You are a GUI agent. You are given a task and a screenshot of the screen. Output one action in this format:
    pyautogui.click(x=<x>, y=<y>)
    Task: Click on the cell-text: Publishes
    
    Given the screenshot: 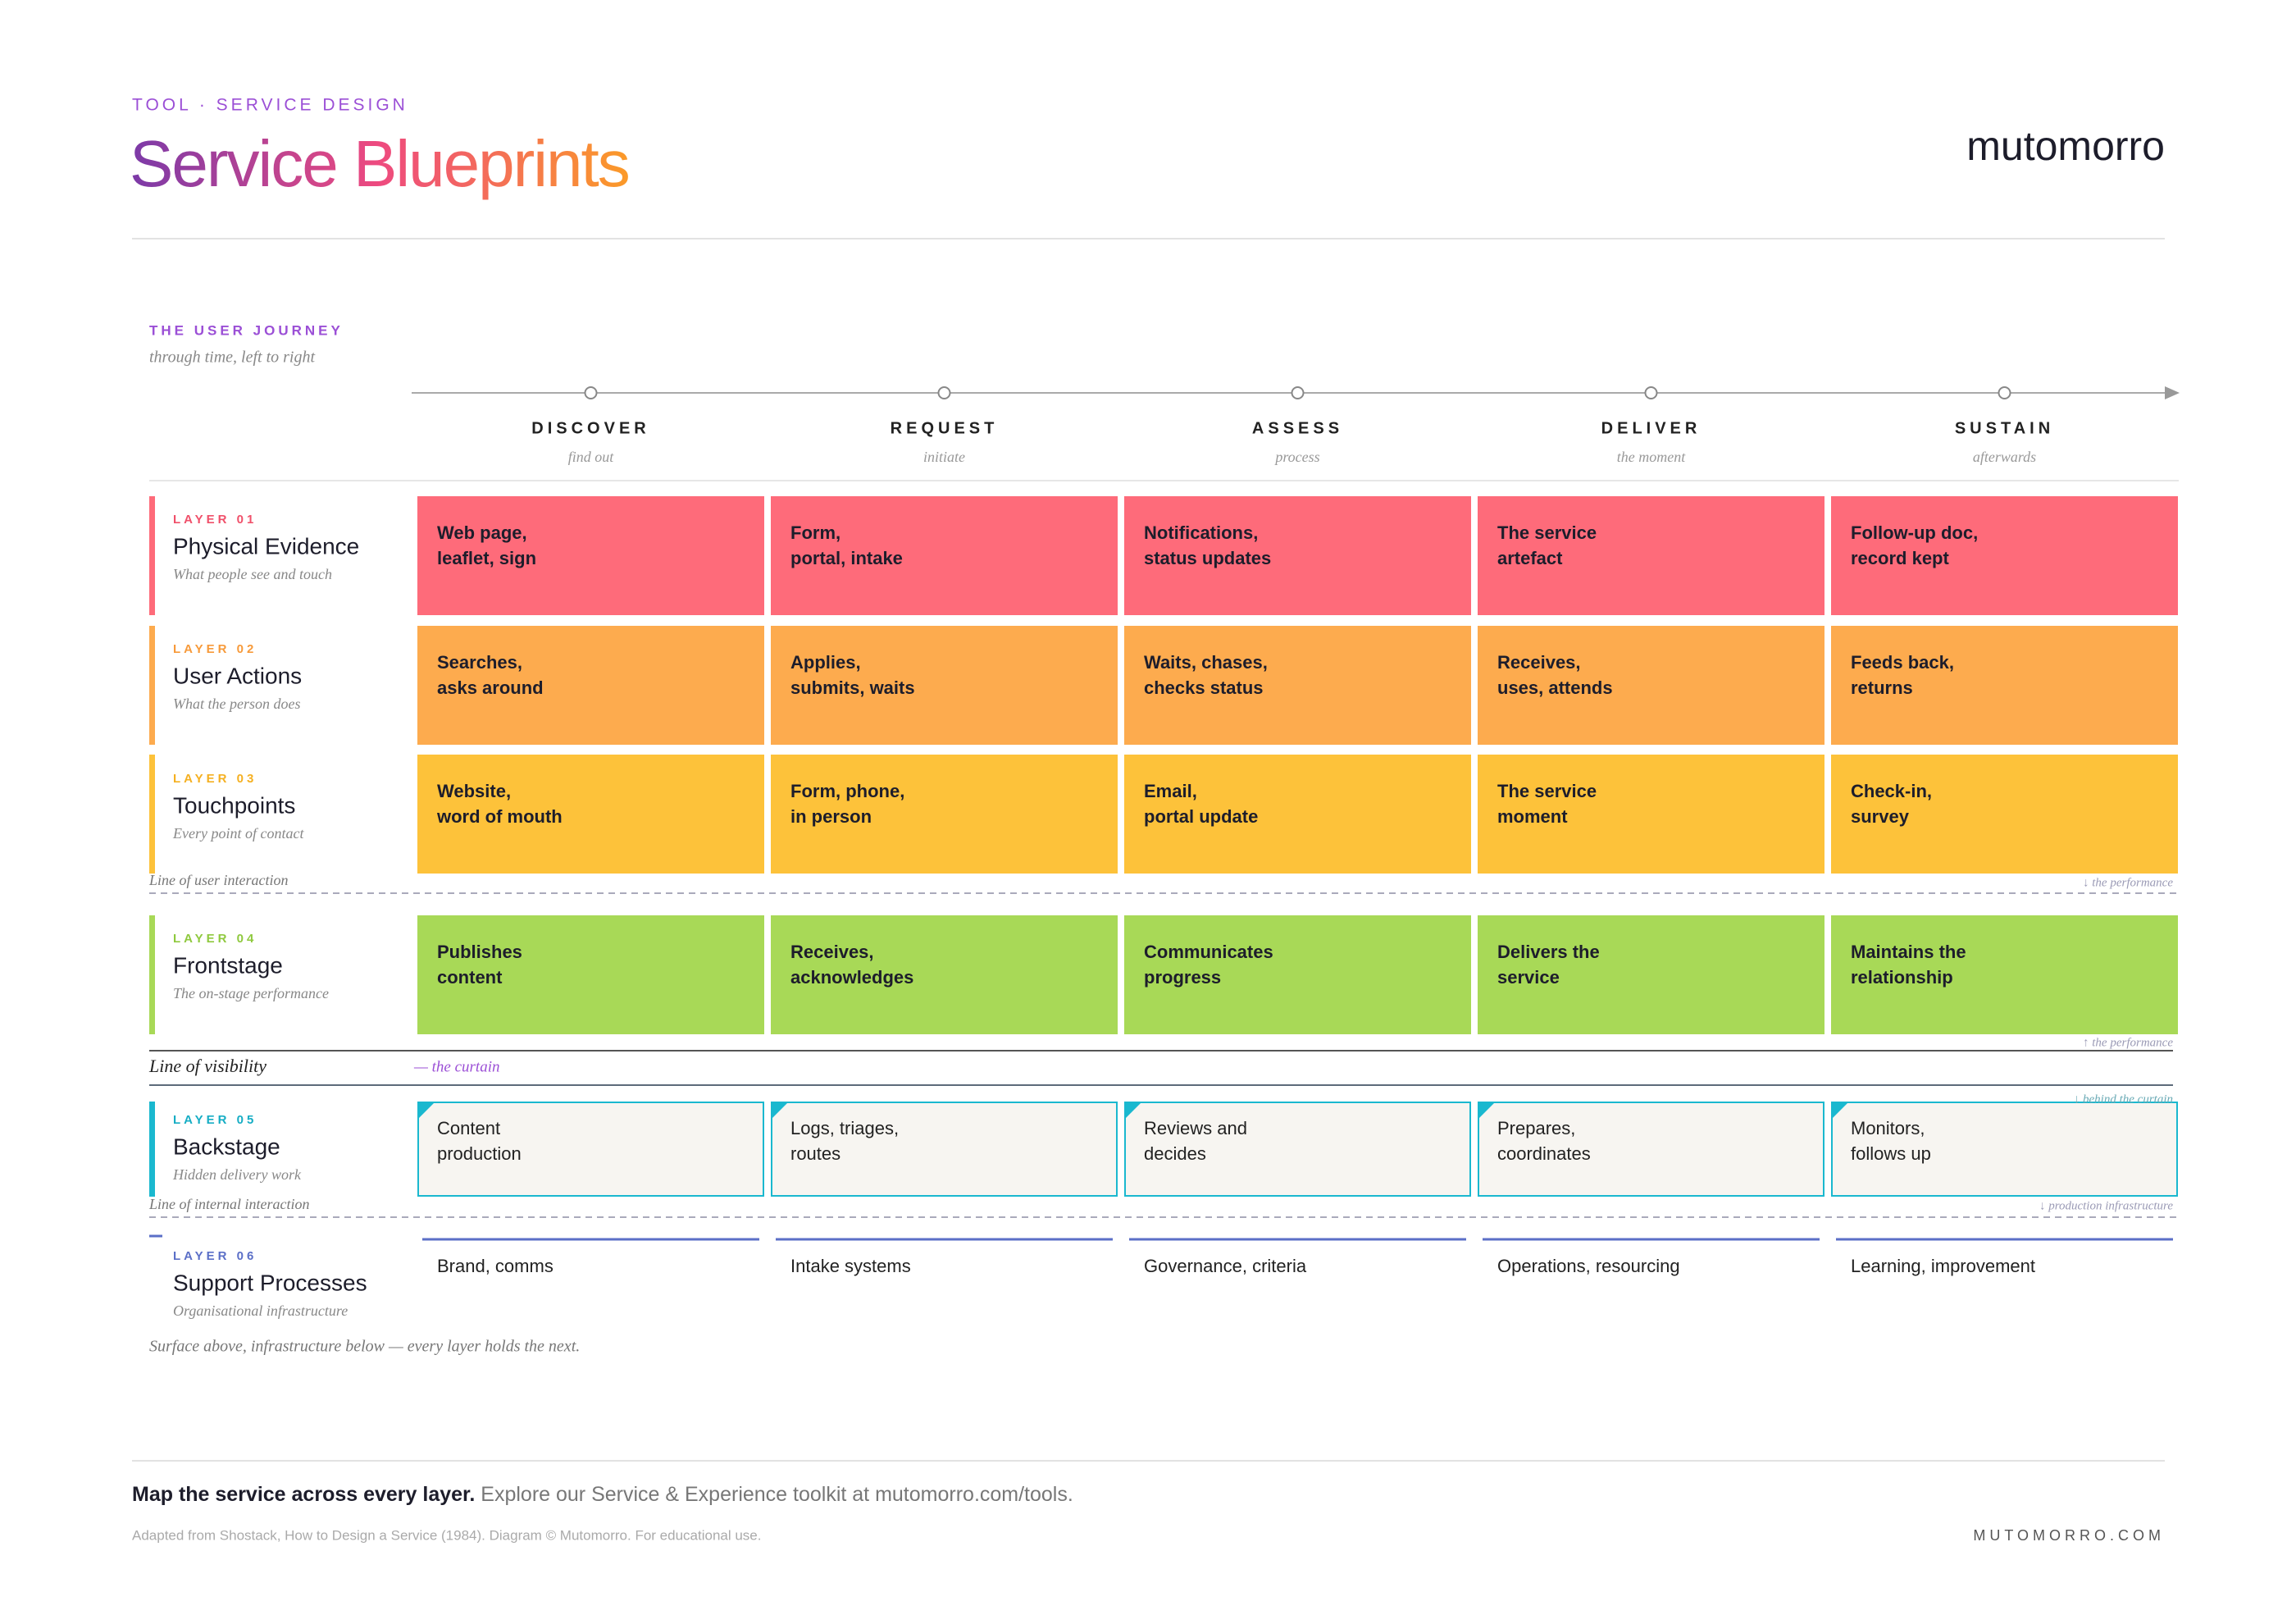 What is the action you would take?
    pyautogui.click(x=479, y=952)
    